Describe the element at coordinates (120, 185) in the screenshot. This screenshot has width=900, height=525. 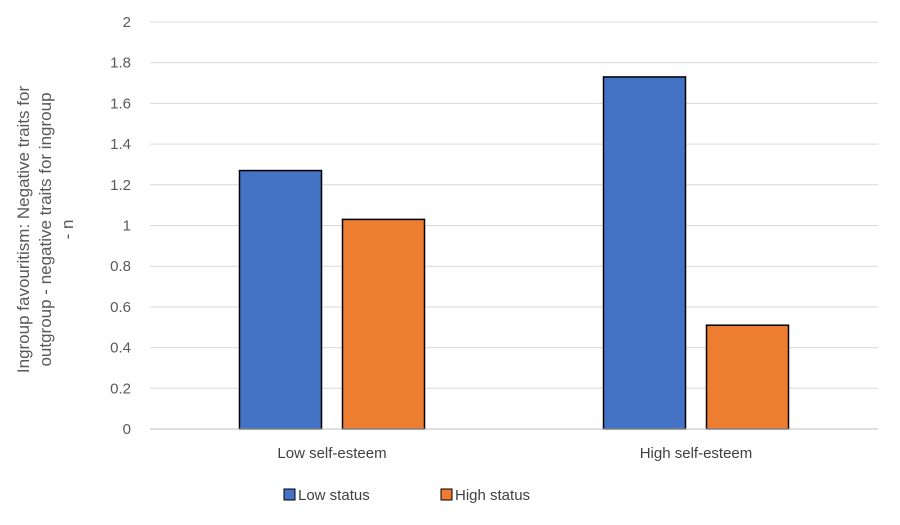
I see `y-tick-label: 1.2` at that location.